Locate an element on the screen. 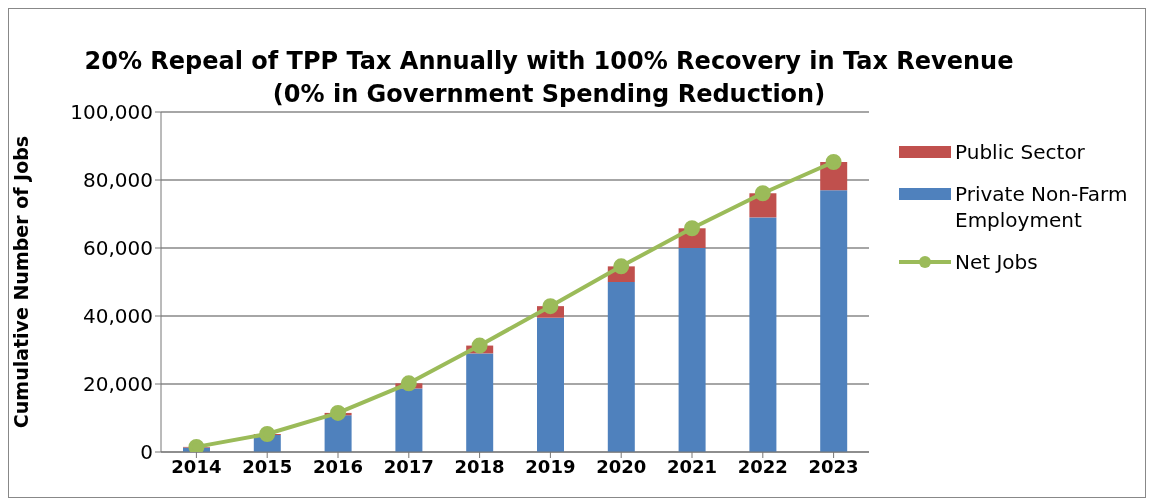  x-tick-label: 2020 is located at coordinates (621, 466).